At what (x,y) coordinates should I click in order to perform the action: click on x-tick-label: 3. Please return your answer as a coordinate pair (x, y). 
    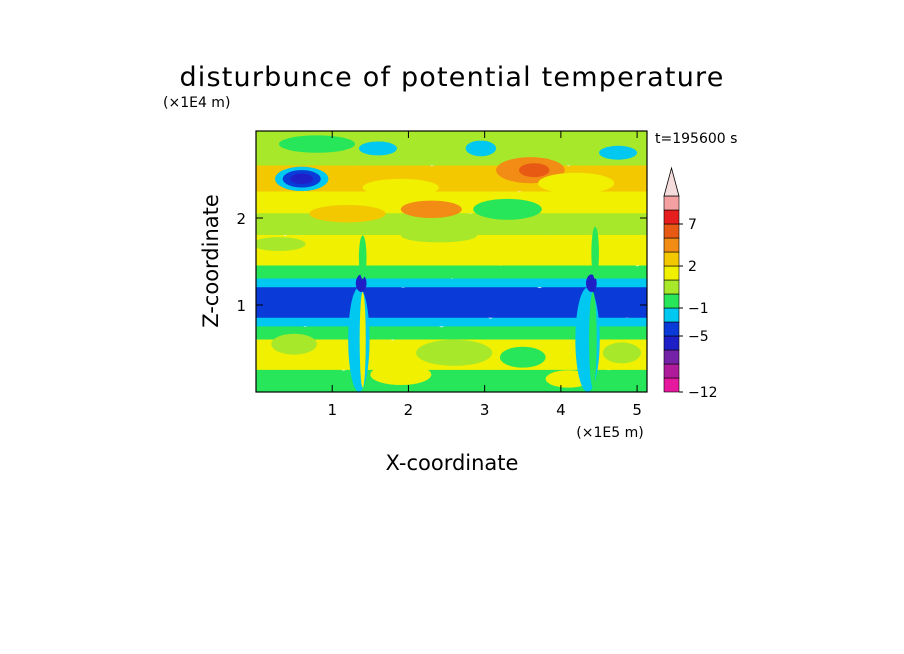
    Looking at the image, I should click on (485, 410).